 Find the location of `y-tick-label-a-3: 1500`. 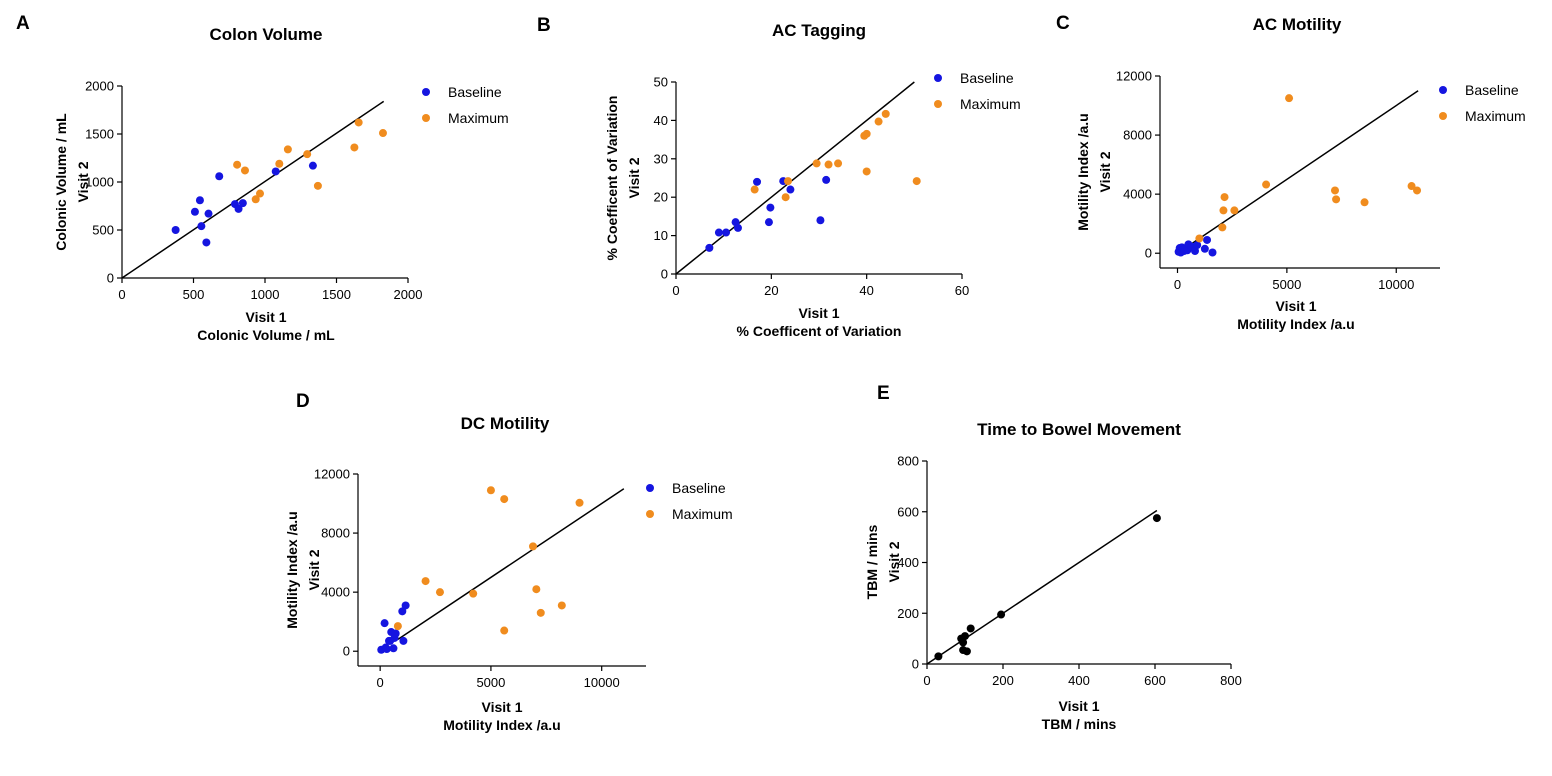

y-tick-label-a-3: 1500 is located at coordinates (99, 134).